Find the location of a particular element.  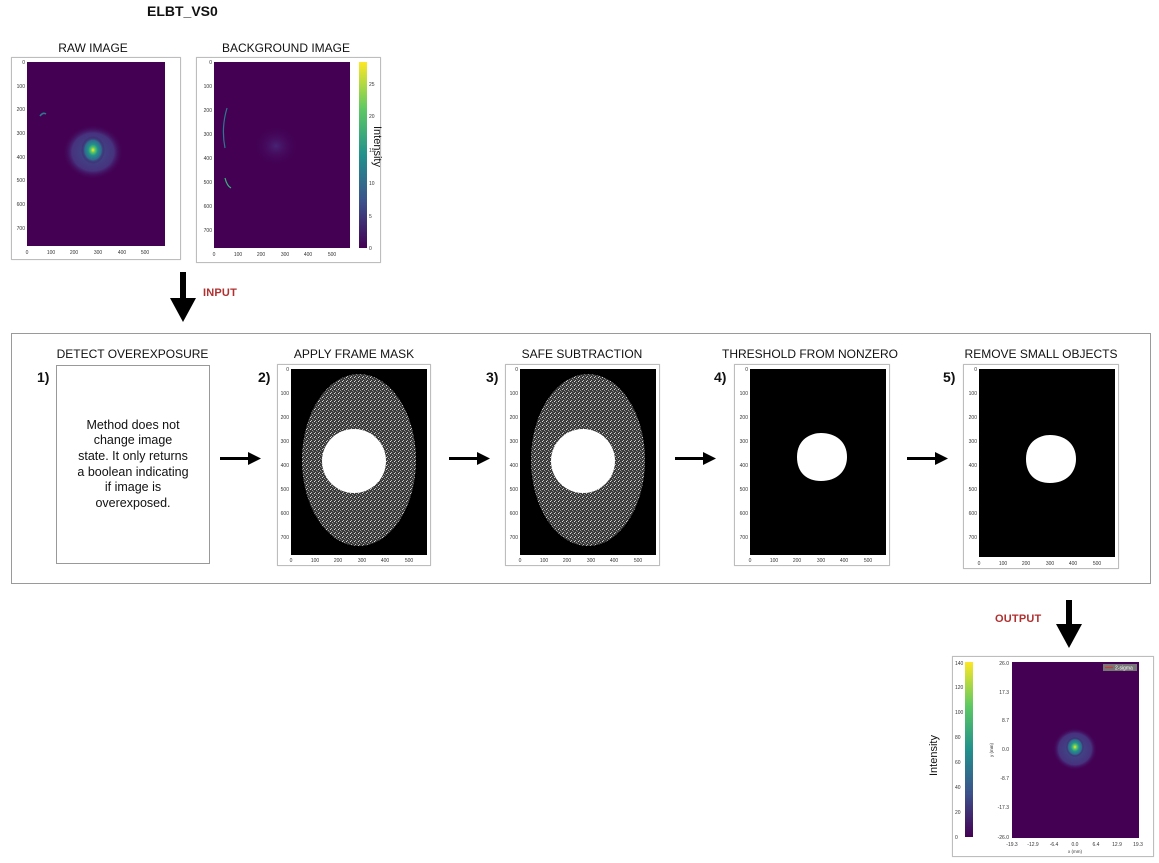

step4-x-tick: 100 is located at coordinates (774, 561).